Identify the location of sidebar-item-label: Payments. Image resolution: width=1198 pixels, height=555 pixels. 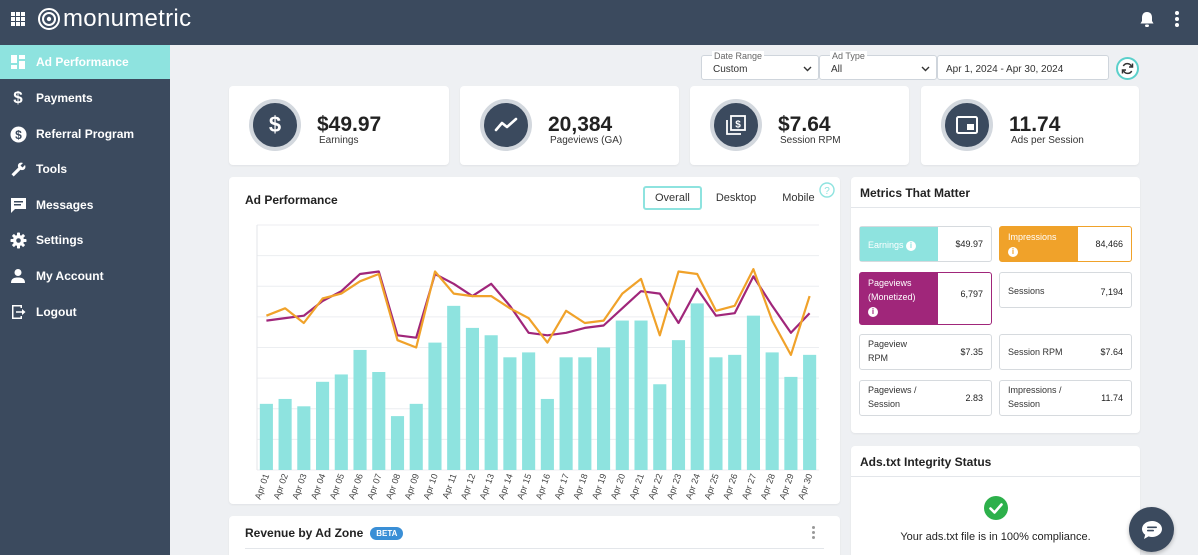
(64, 98).